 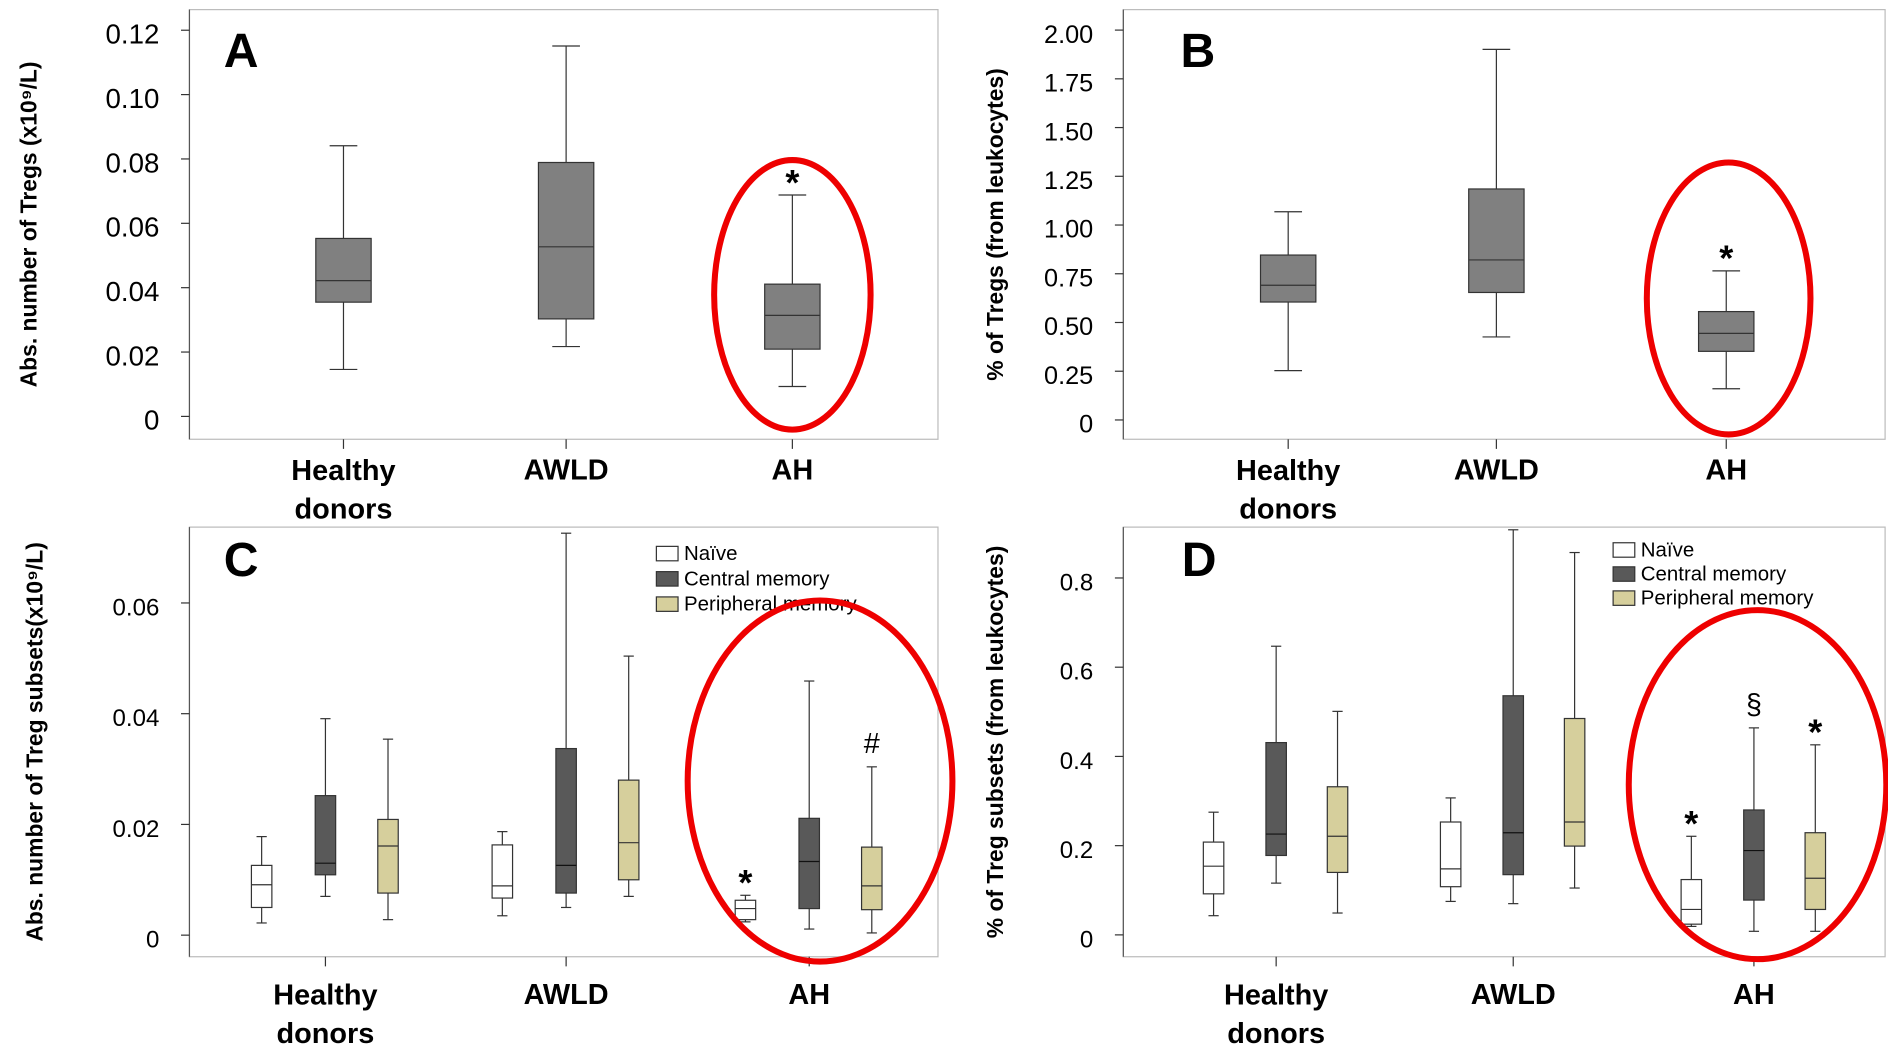 I want to click on y-axis-label: Abs. number of Treg subsets(x10⁹/L), so click(x=35, y=742).